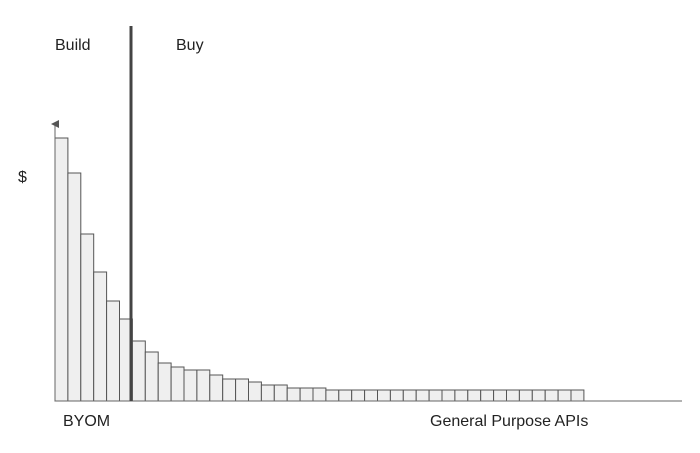  Describe the element at coordinates (190, 45) in the screenshot. I see `buy-label: Buy` at that location.